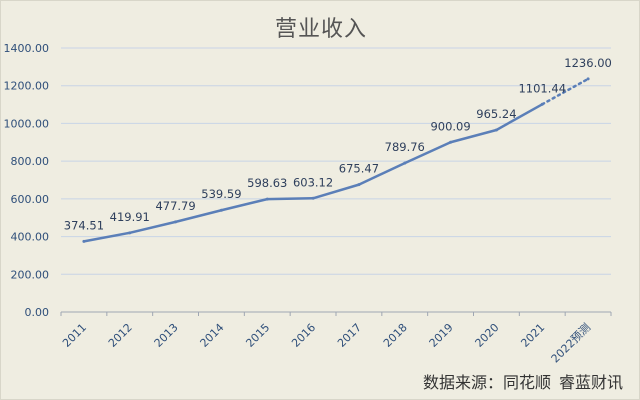 The width and height of the screenshot is (640, 400). I want to click on x-tick-label: 2015, so click(257, 335).